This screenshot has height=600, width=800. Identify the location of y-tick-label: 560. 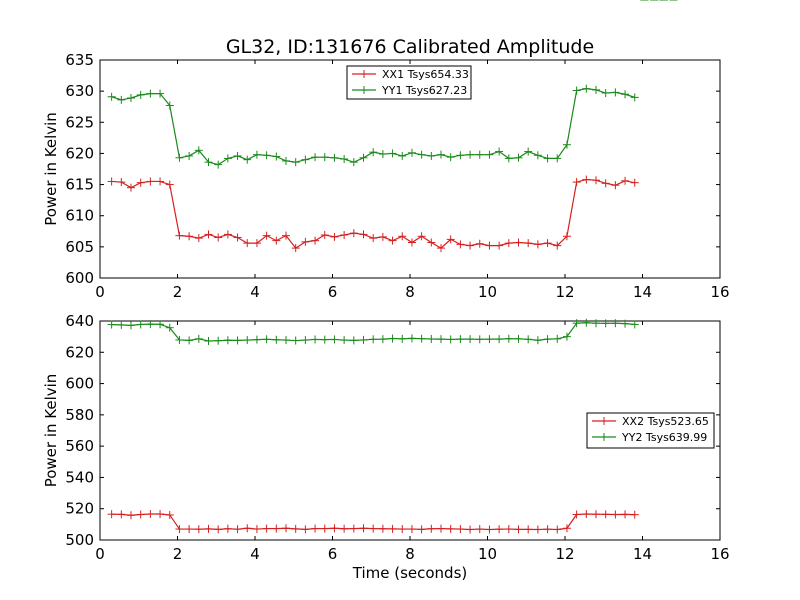
(79, 446).